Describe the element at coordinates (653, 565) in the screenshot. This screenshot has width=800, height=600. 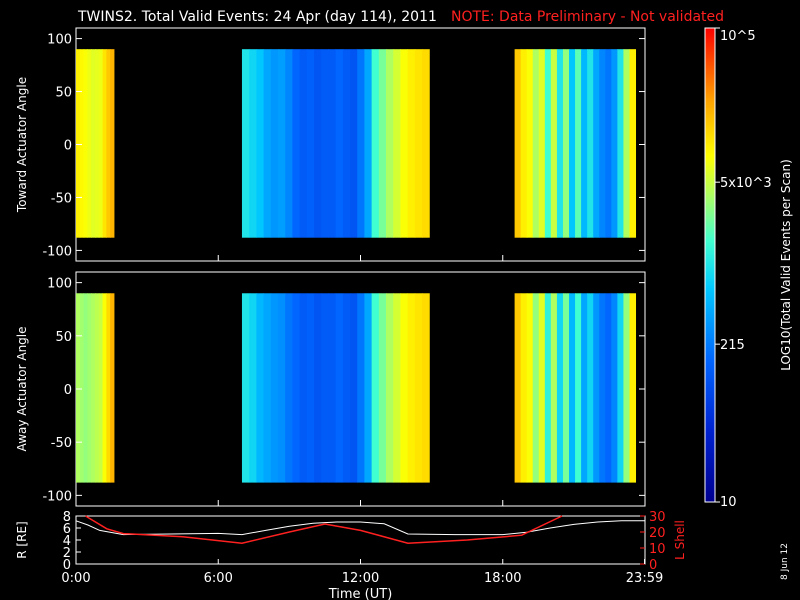
I see `right-tick-label: 0` at that location.